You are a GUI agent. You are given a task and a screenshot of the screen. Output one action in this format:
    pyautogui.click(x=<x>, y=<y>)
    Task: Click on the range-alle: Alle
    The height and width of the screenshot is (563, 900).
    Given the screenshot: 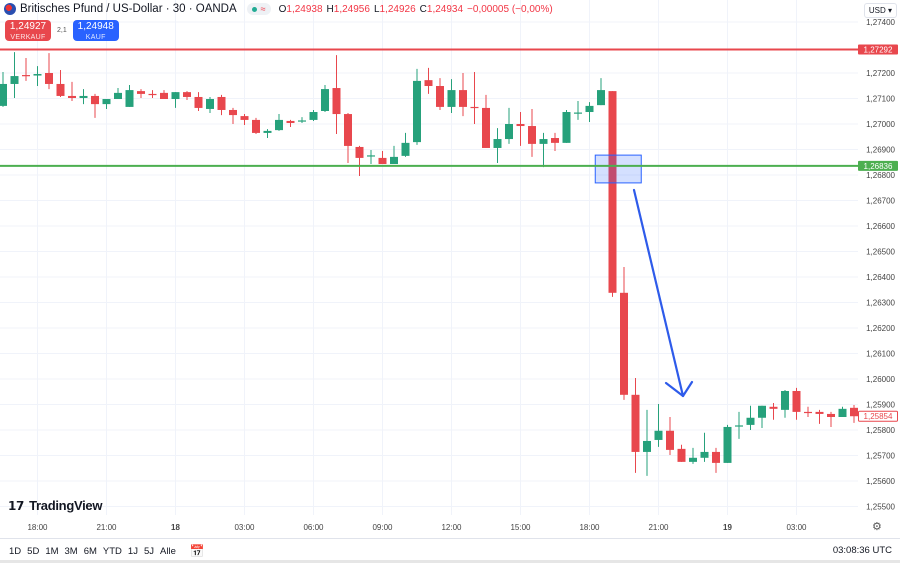 What is the action you would take?
    pyautogui.click(x=168, y=551)
    